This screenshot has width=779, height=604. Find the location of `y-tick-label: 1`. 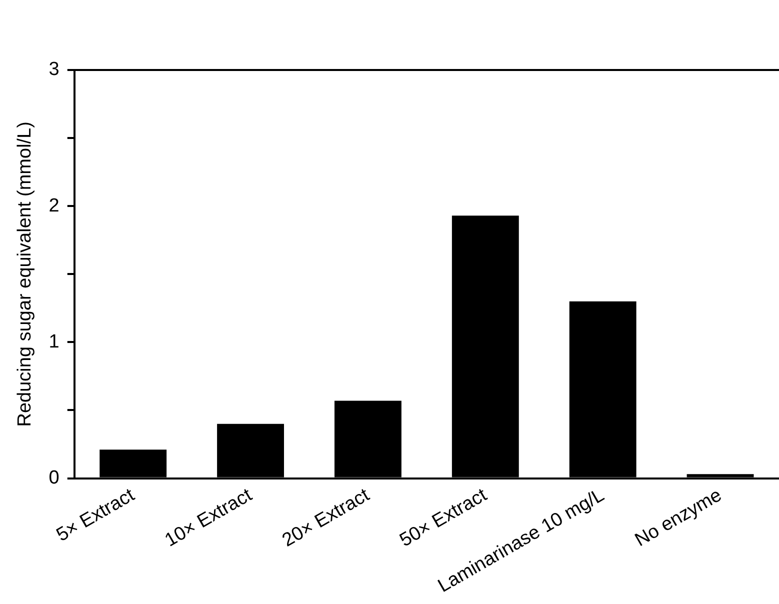

y-tick-label: 1 is located at coordinates (54, 341).